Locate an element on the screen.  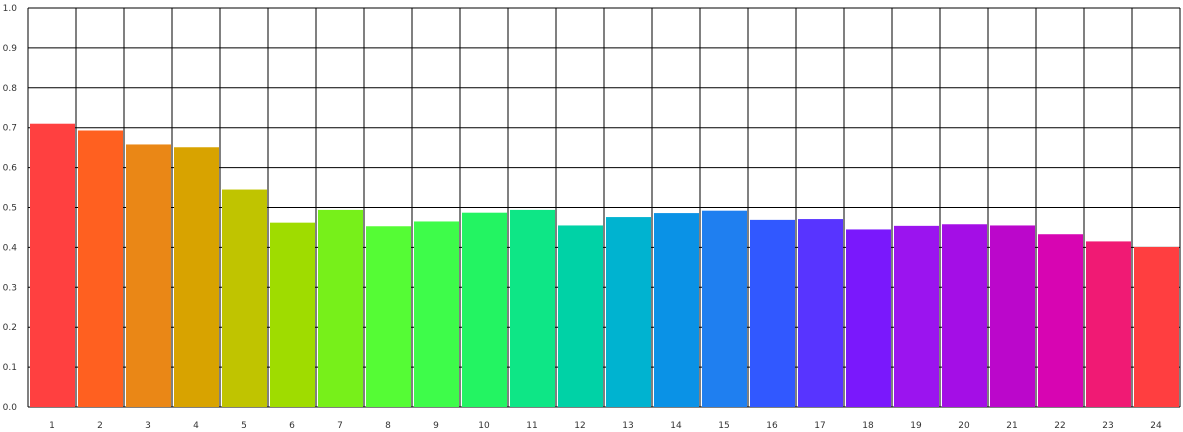
y-tick-label: 0.4 is located at coordinates (10, 248).